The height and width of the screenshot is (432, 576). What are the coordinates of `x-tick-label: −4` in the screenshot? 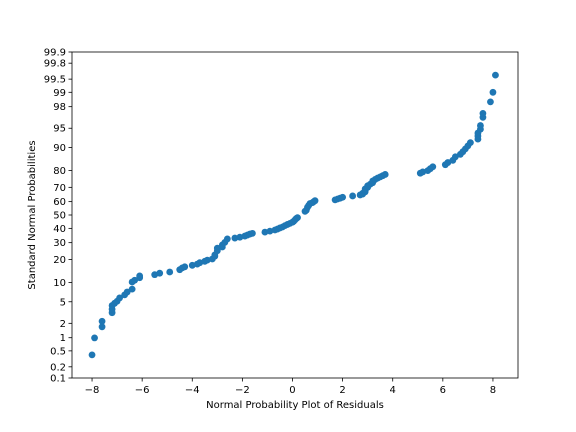 It's located at (192, 390).